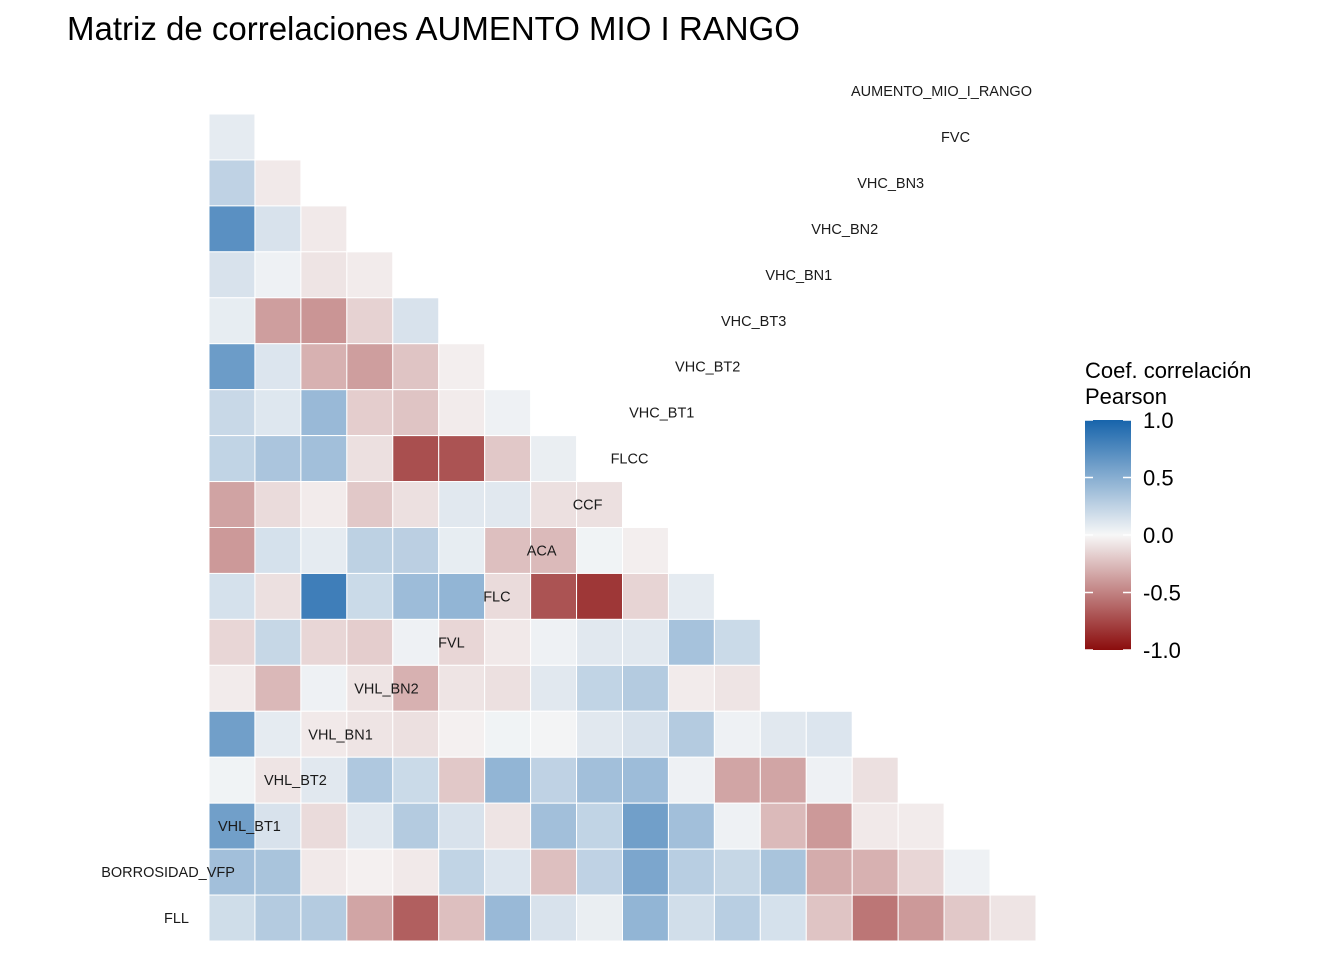 The height and width of the screenshot is (960, 1344). What do you see at coordinates (890, 184) in the screenshot?
I see `variable-label: VHC_BN3` at bounding box center [890, 184].